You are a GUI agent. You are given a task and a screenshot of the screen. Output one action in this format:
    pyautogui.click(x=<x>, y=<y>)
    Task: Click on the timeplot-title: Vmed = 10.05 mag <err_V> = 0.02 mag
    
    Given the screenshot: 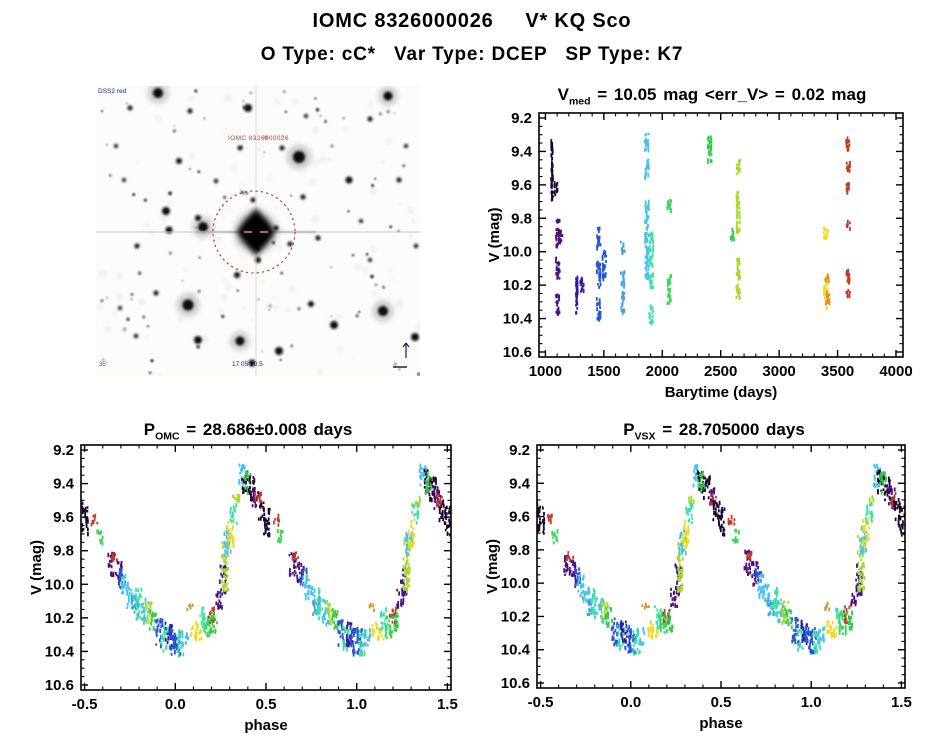 What is the action you would take?
    pyautogui.click(x=712, y=96)
    